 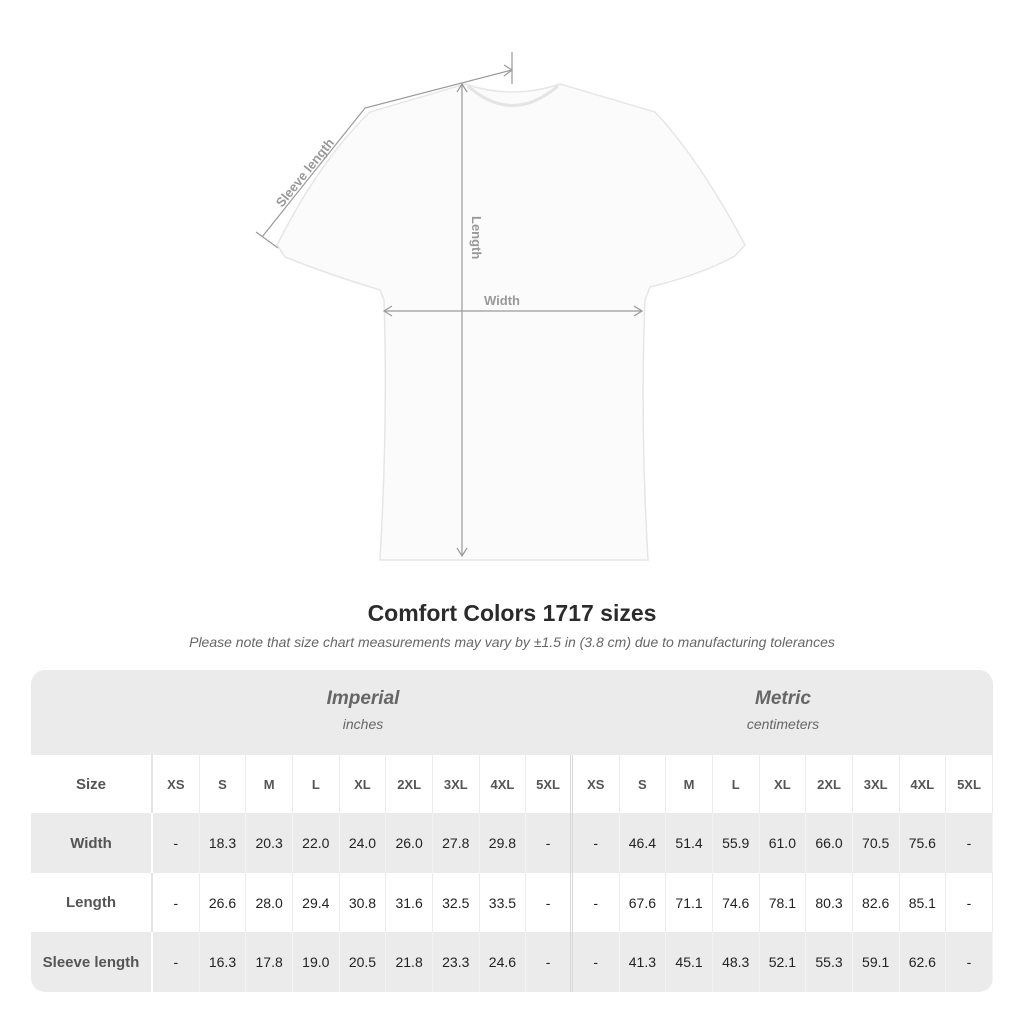 What do you see at coordinates (829, 962) in the screenshot?
I see `metric-cell: 55.3` at bounding box center [829, 962].